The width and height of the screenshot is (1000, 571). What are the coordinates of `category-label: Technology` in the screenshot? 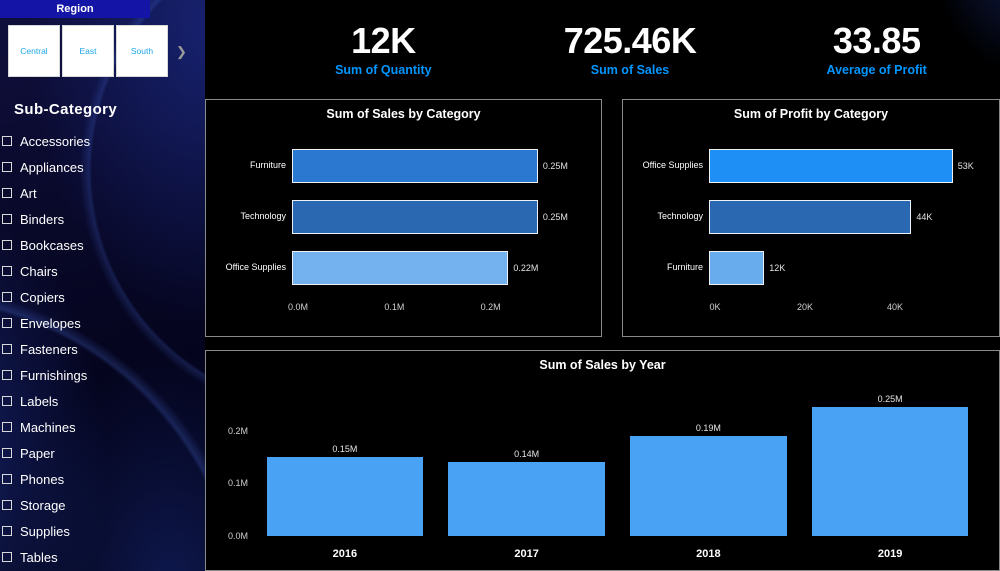 It's located at (680, 216).